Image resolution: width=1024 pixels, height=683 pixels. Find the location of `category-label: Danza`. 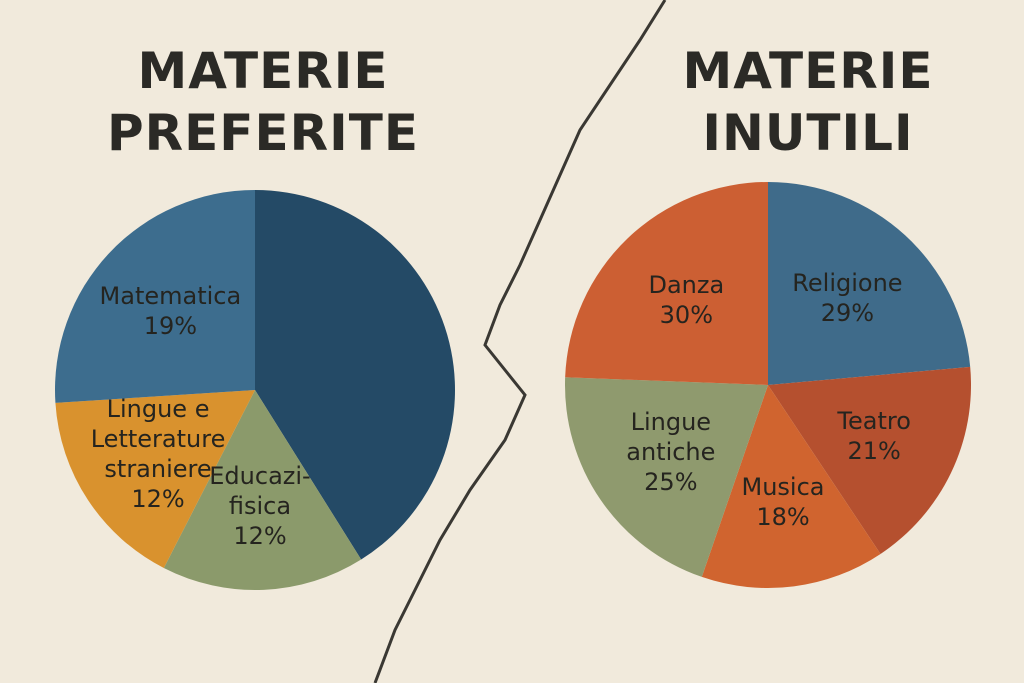

category-label: Danza is located at coordinates (686, 285).